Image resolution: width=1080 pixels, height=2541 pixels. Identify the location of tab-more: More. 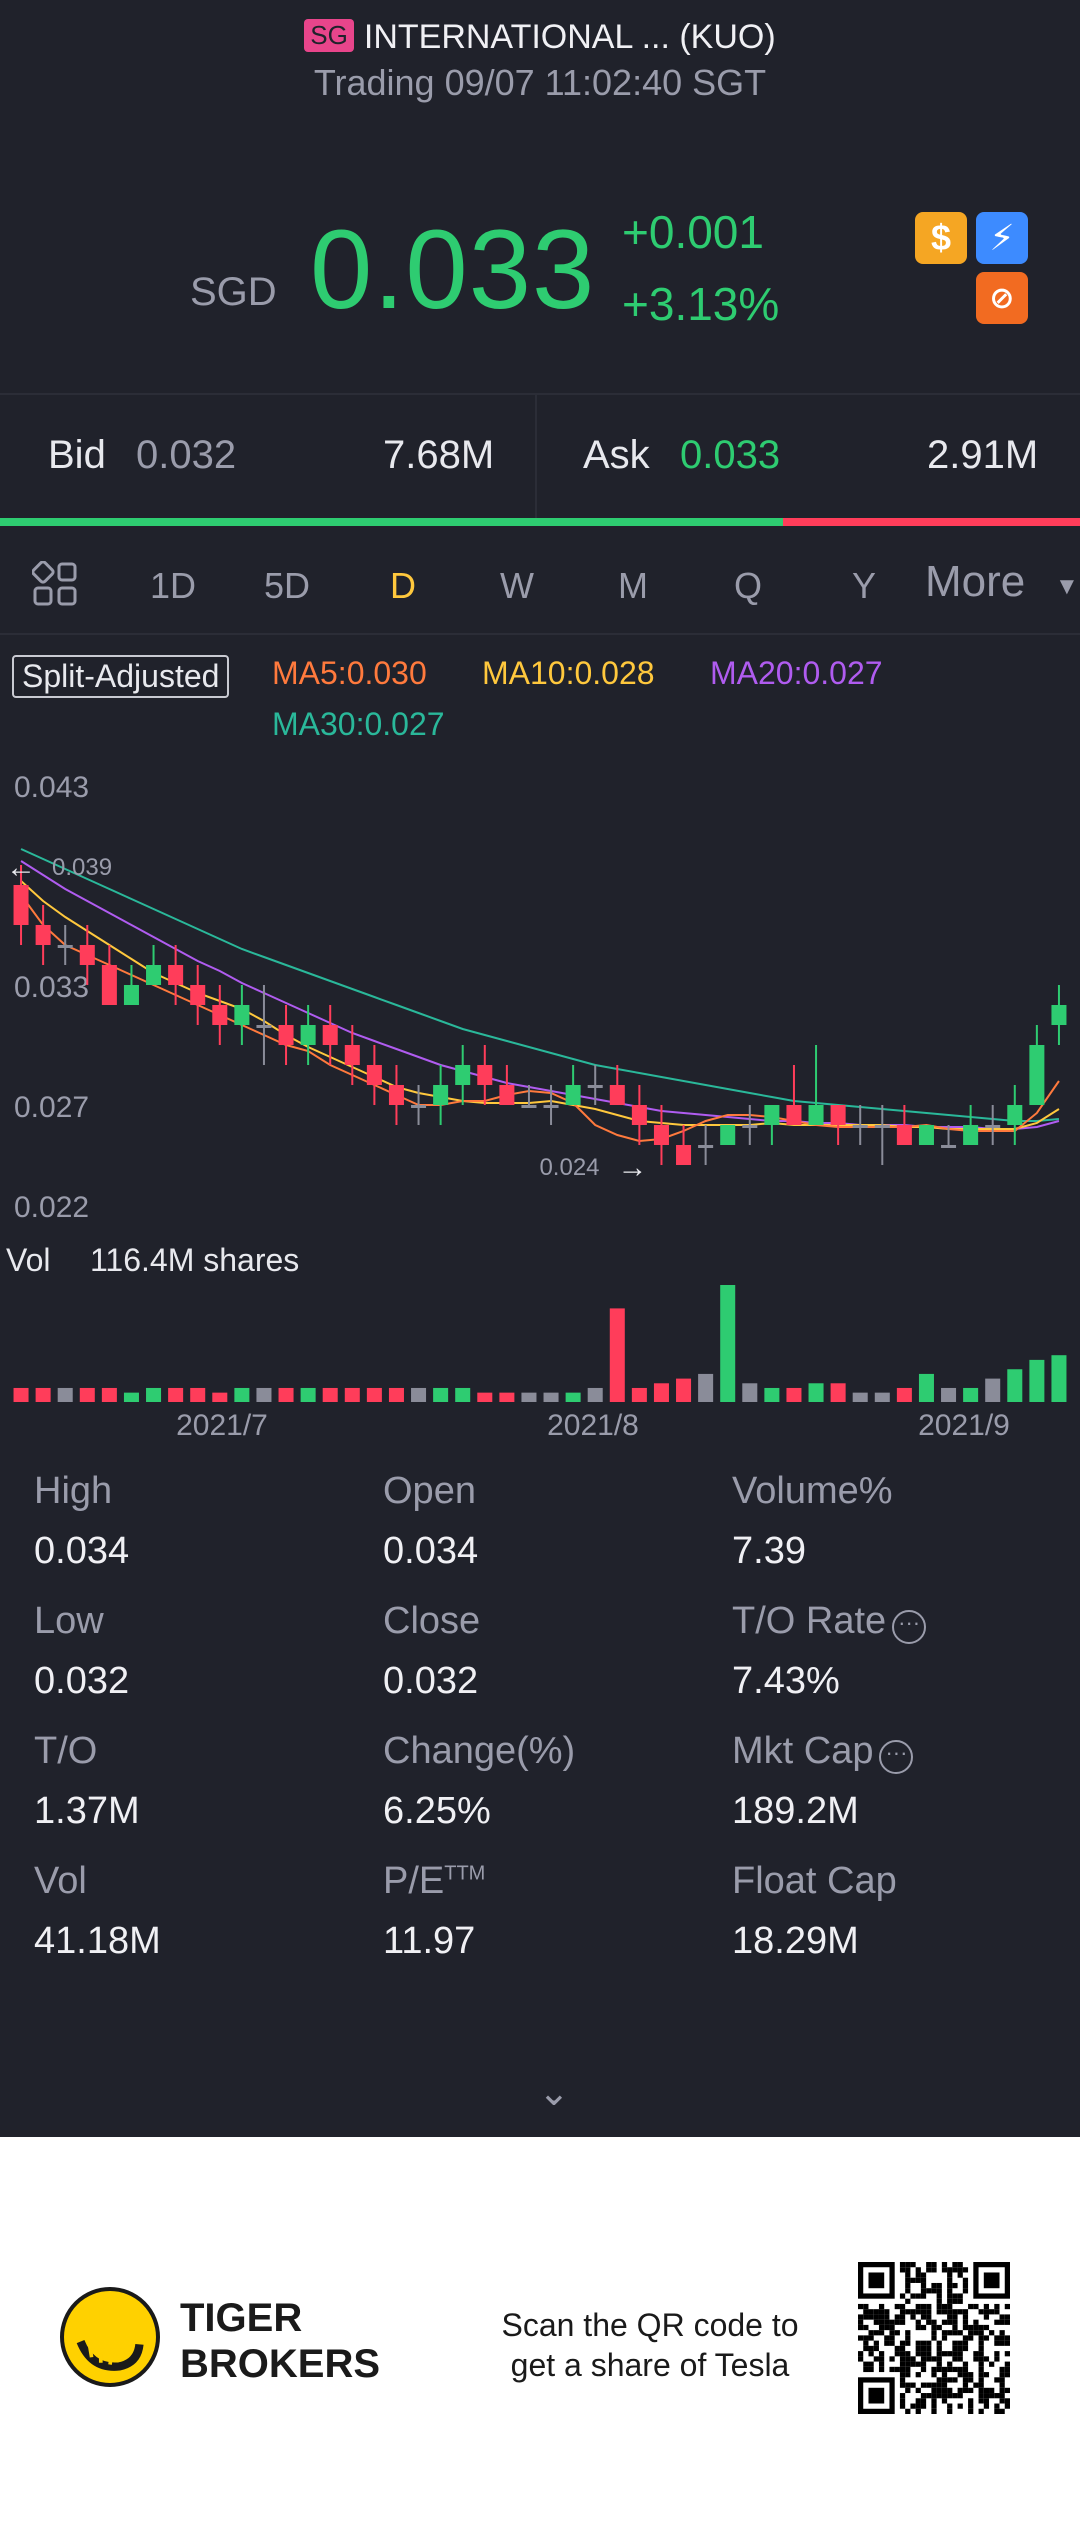
(975, 581).